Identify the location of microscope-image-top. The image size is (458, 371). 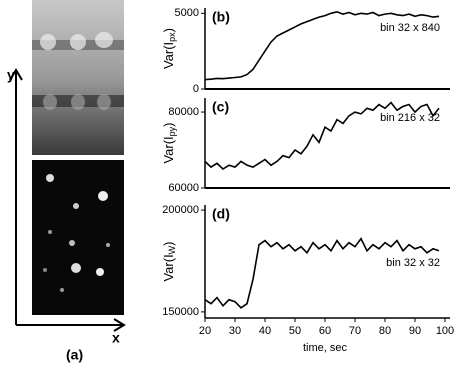
(78, 77).